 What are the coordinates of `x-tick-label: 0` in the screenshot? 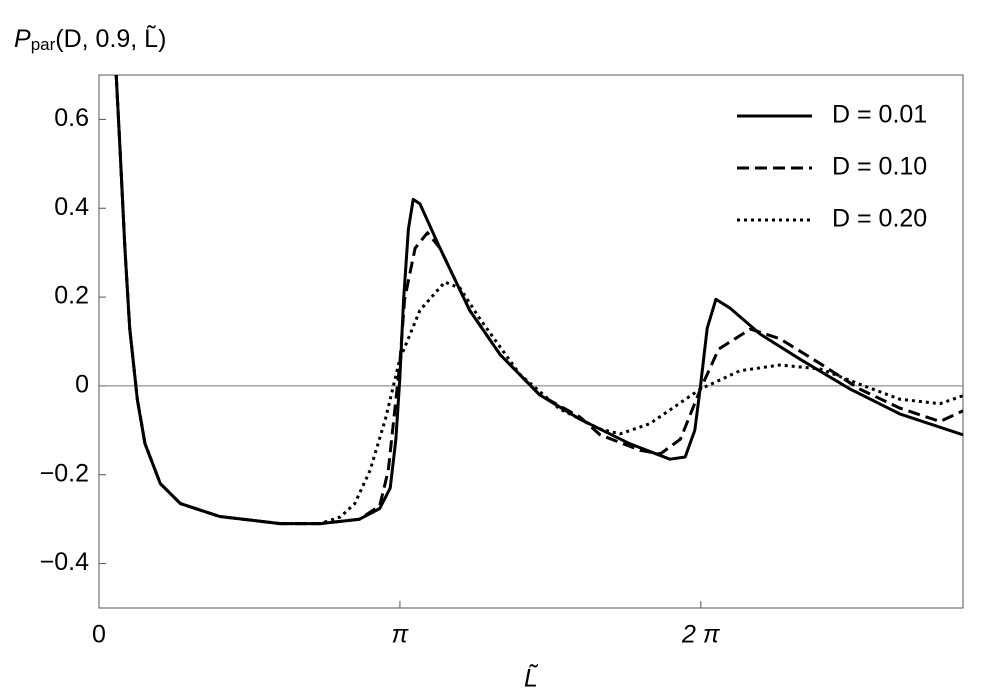 It's located at (99, 635).